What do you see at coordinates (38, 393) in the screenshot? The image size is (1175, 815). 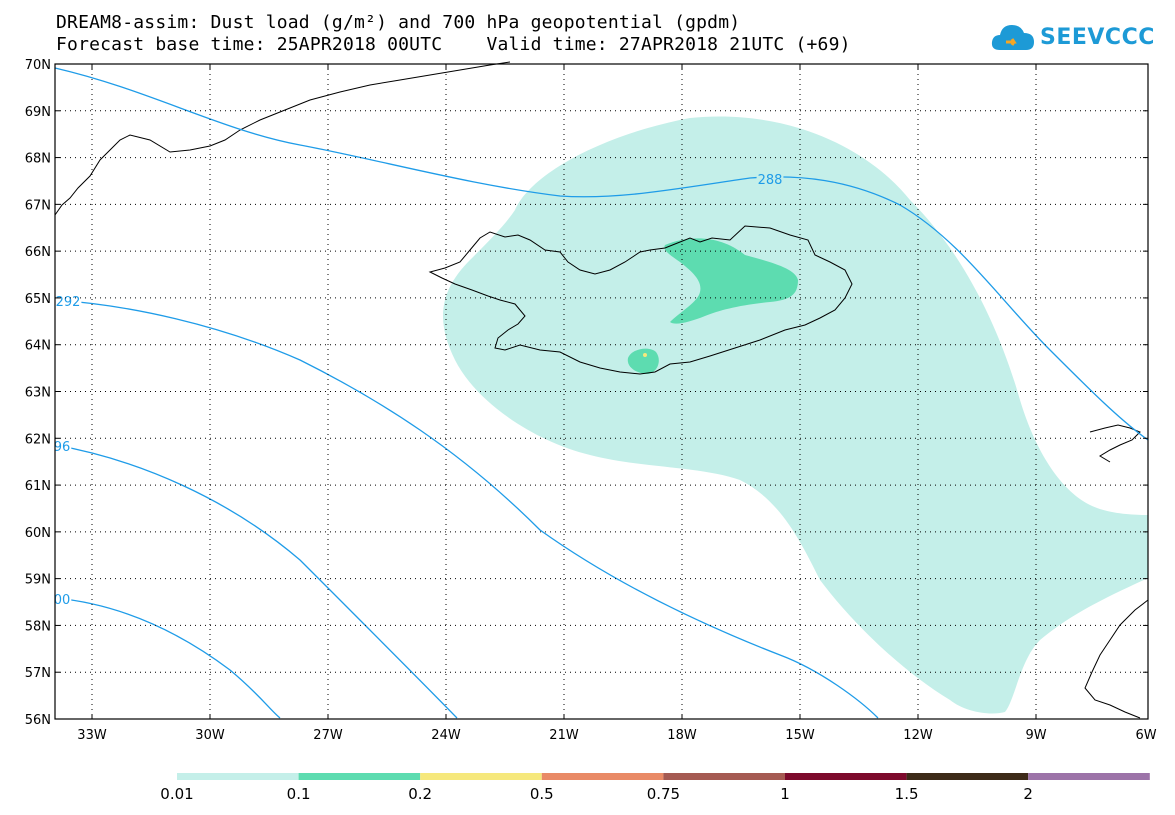 I see `lat-label: 63N` at bounding box center [38, 393].